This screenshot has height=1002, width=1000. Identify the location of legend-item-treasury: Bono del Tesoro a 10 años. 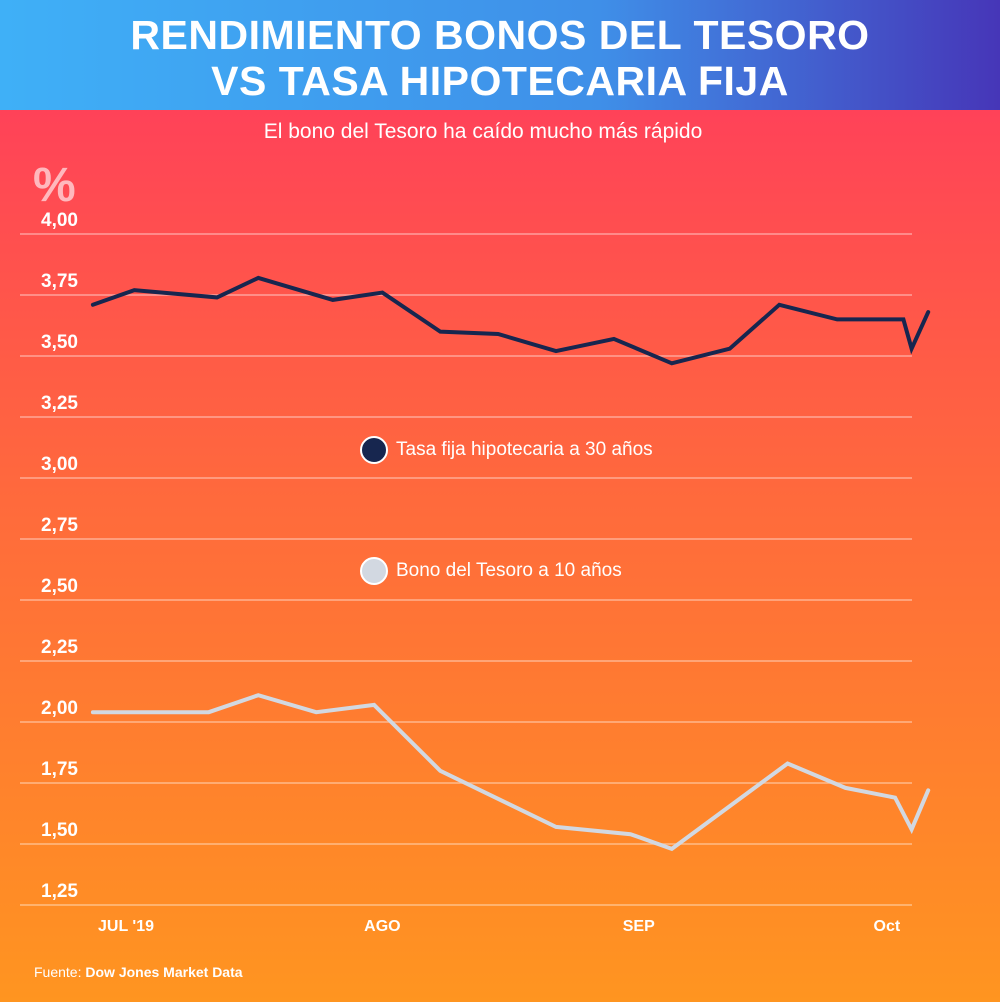
(491, 571).